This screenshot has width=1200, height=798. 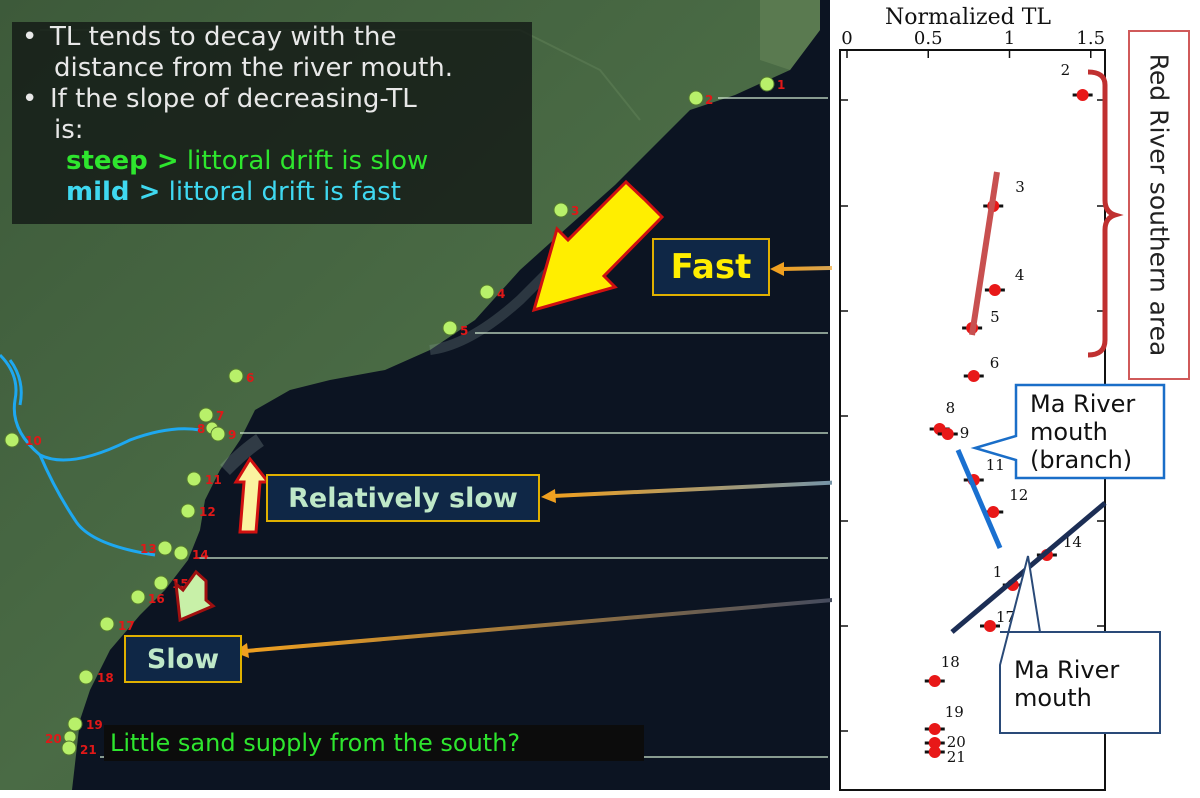 I want to click on chart-point-label: 20, so click(x=956, y=742).